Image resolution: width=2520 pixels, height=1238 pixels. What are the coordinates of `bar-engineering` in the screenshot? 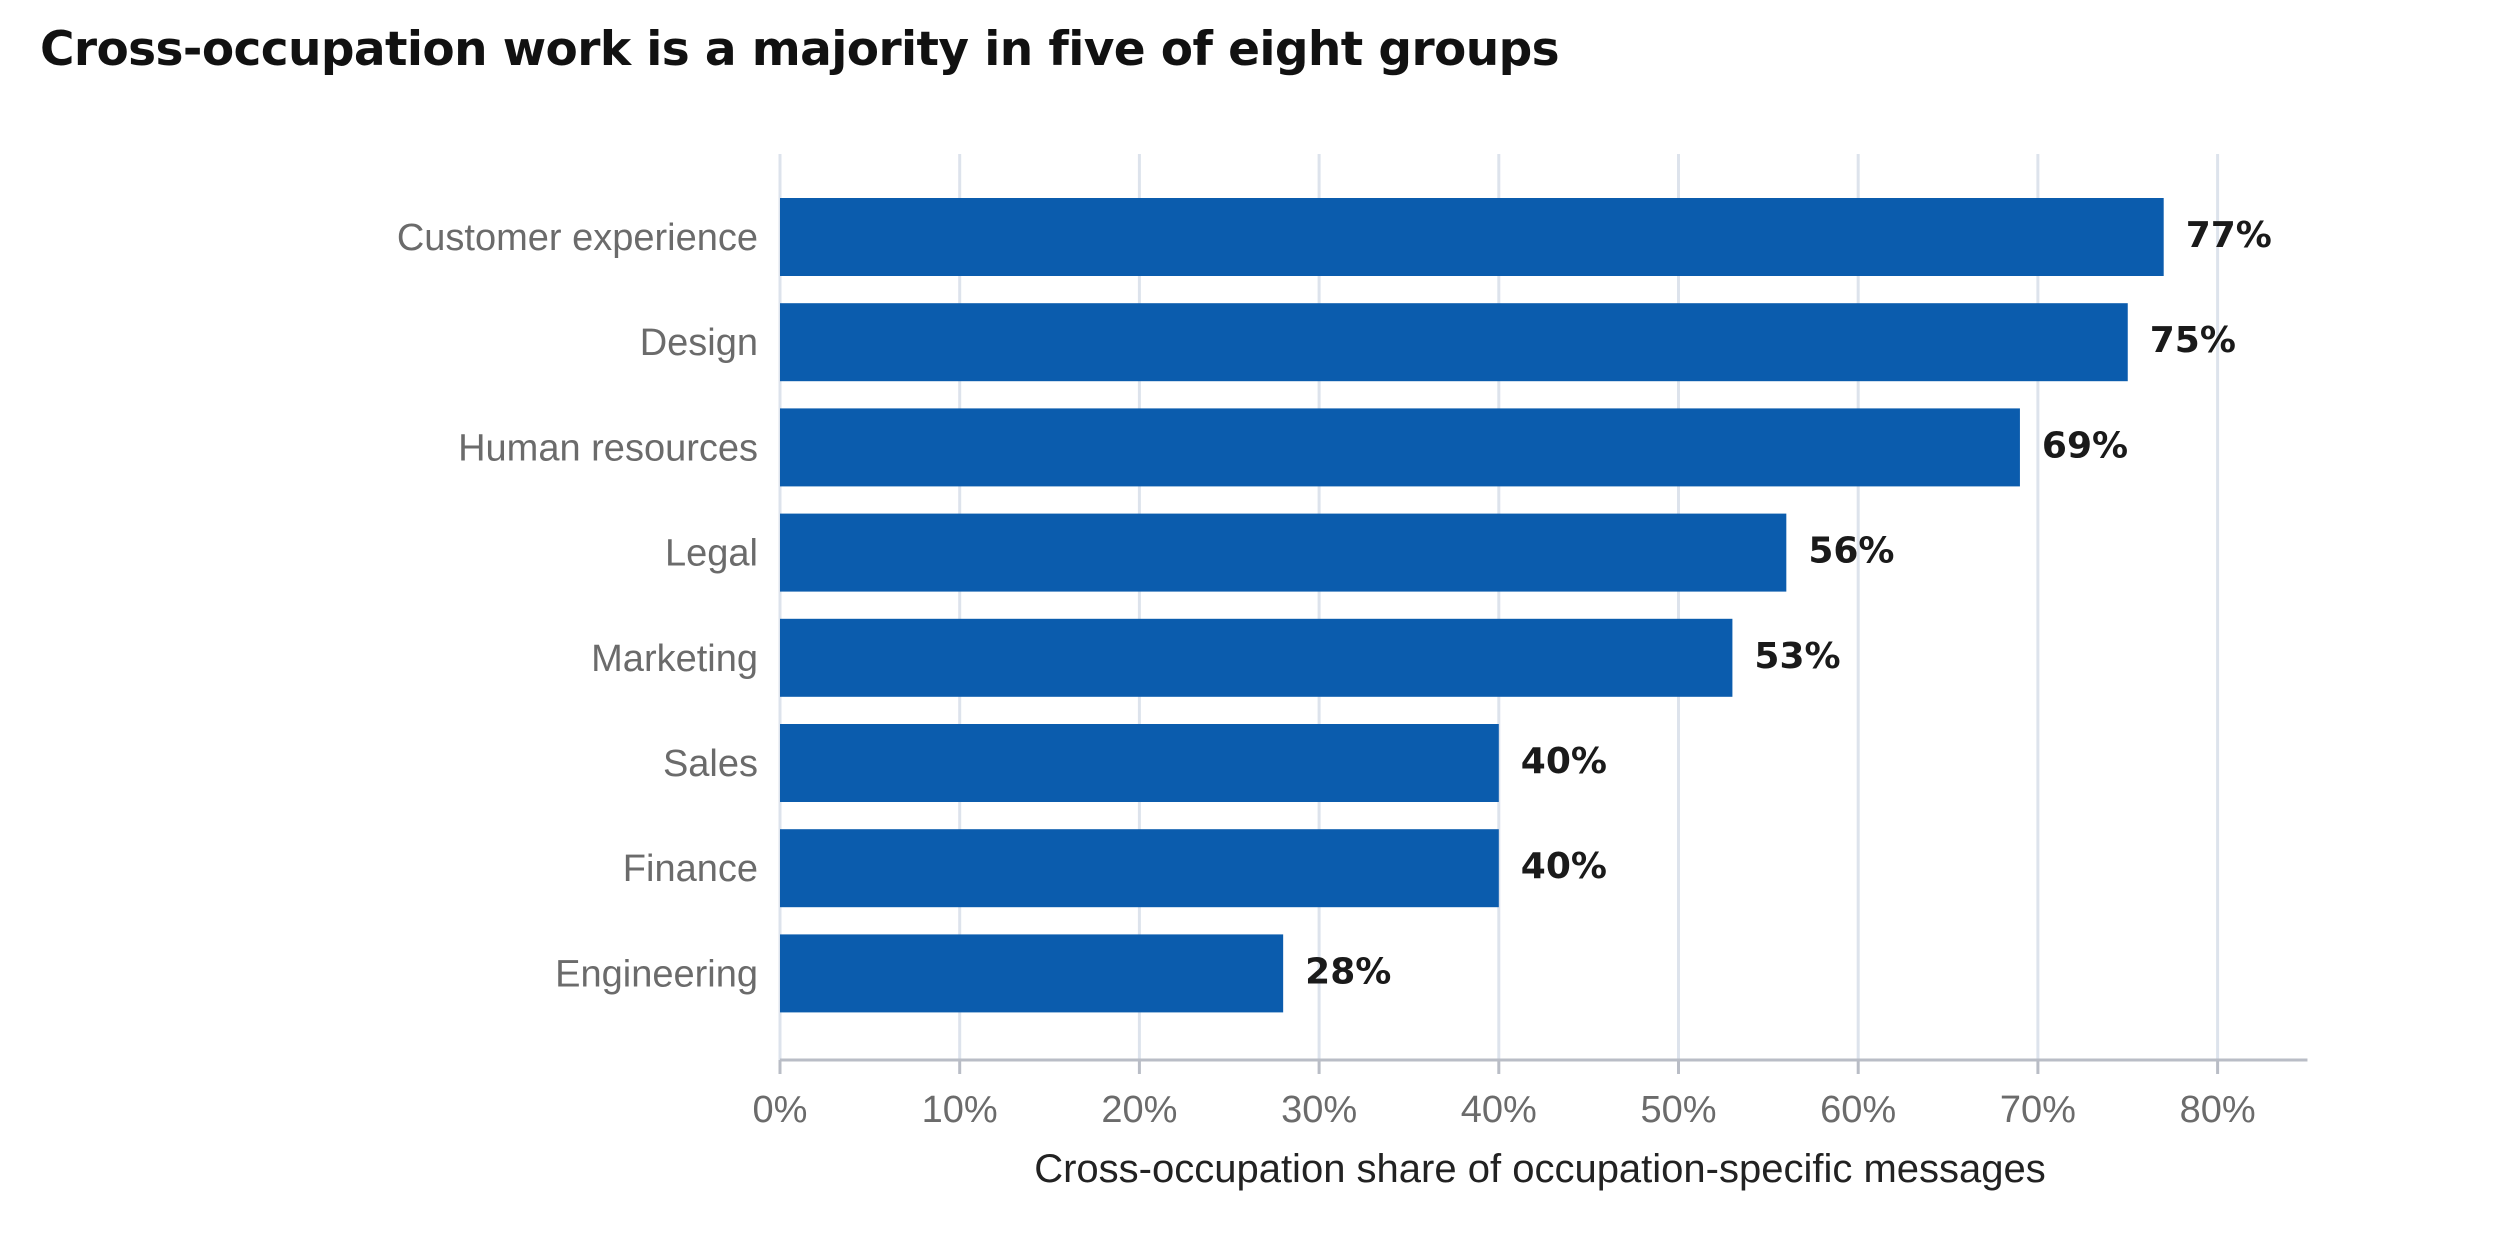 It's located at (1032, 973).